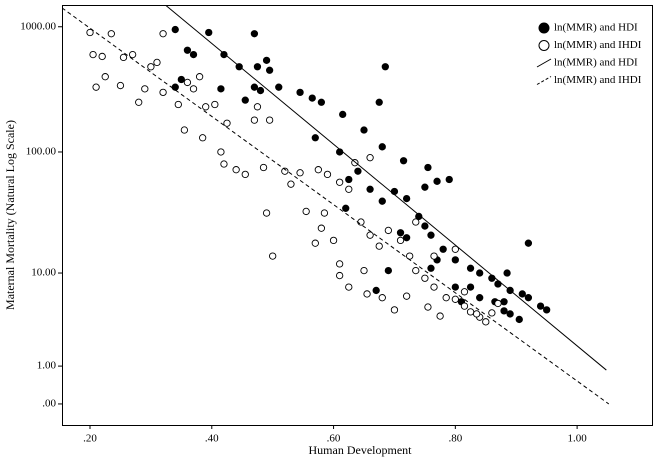 Image resolution: width=653 pixels, height=462 pixels. What do you see at coordinates (544, 63) in the screenshot?
I see `legend-line` at bounding box center [544, 63].